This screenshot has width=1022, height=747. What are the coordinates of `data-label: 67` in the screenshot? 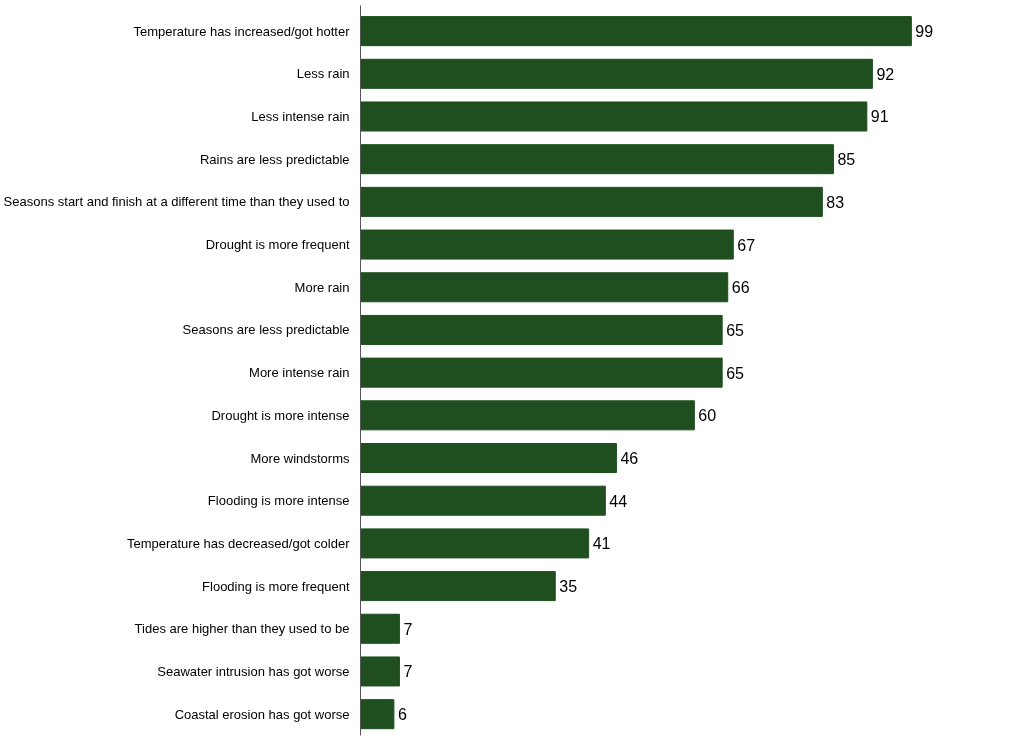 It's located at (746, 245).